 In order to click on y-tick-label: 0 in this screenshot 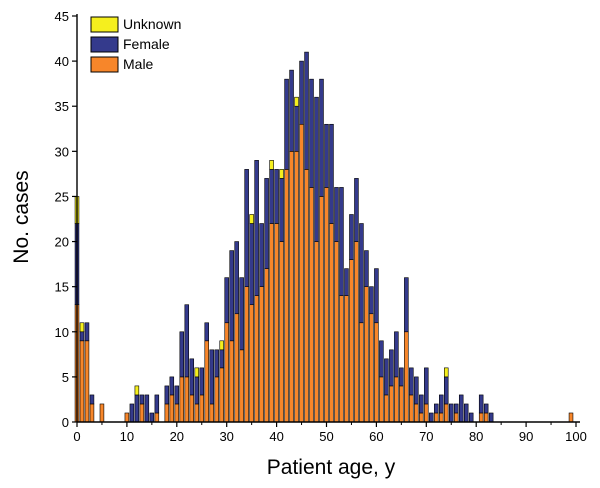, I will do `click(65, 422)`.